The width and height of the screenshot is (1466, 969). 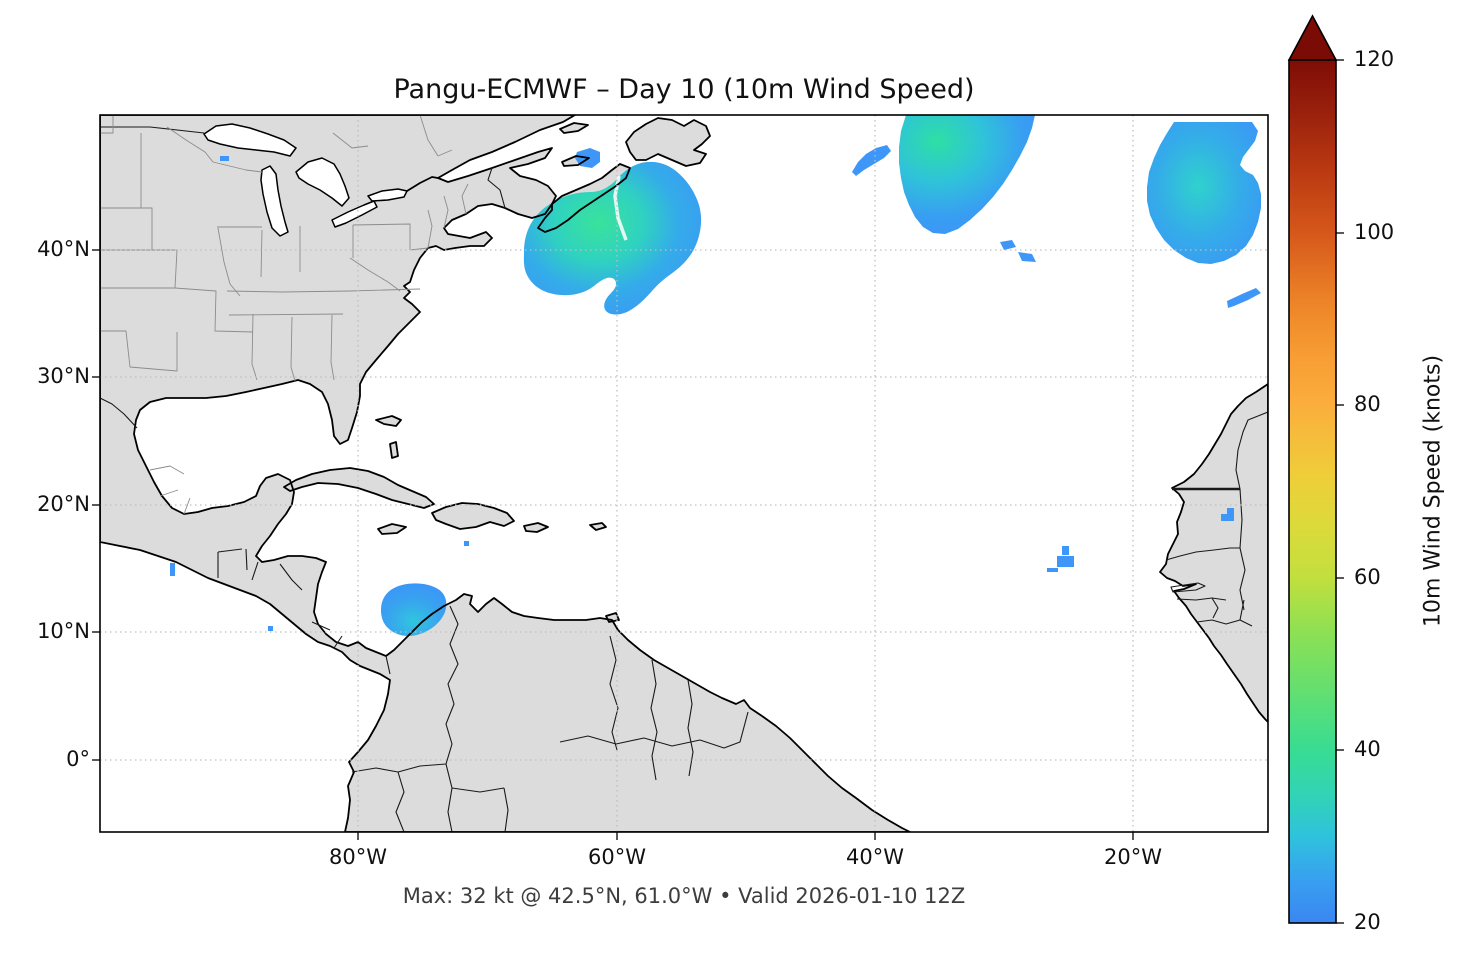 I want to click on cbtick-20: 20, so click(x=1367, y=922).